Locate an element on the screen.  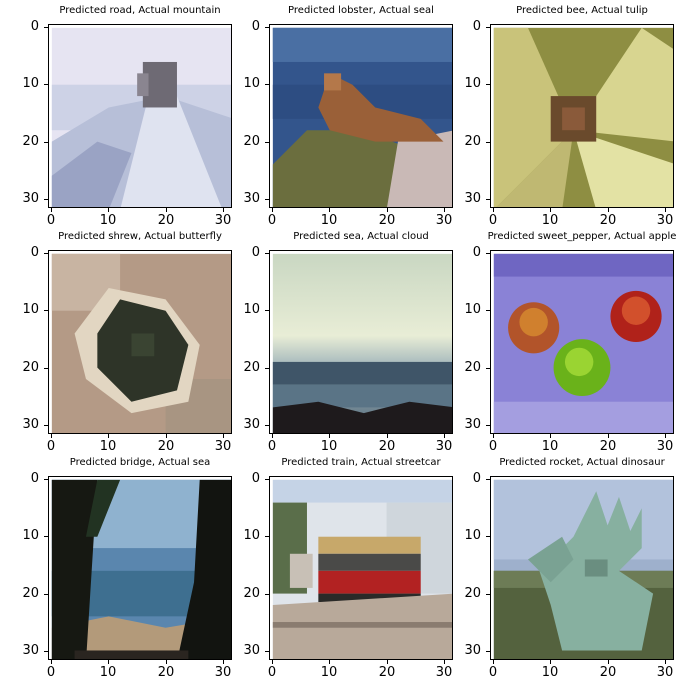
panel-title: Predicted bridge, Actual sea is located at coordinates (140, 462).